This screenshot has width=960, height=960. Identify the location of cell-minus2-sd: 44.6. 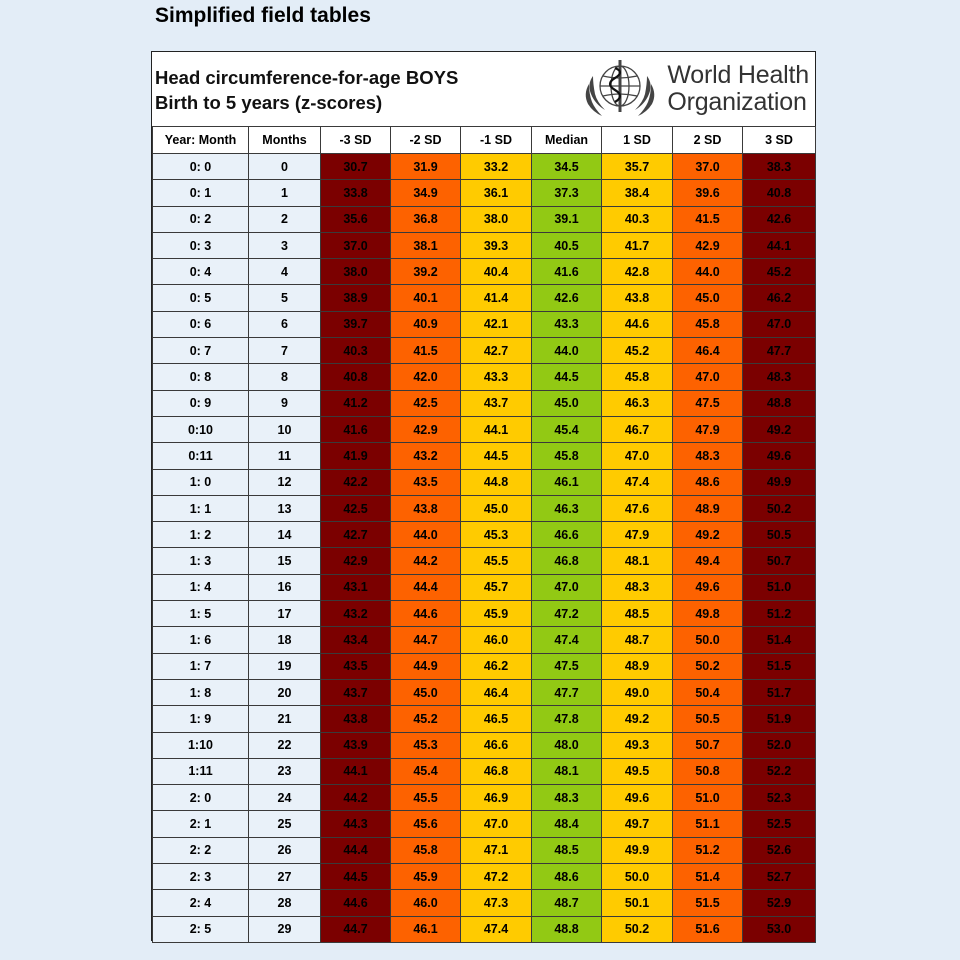
(425, 614).